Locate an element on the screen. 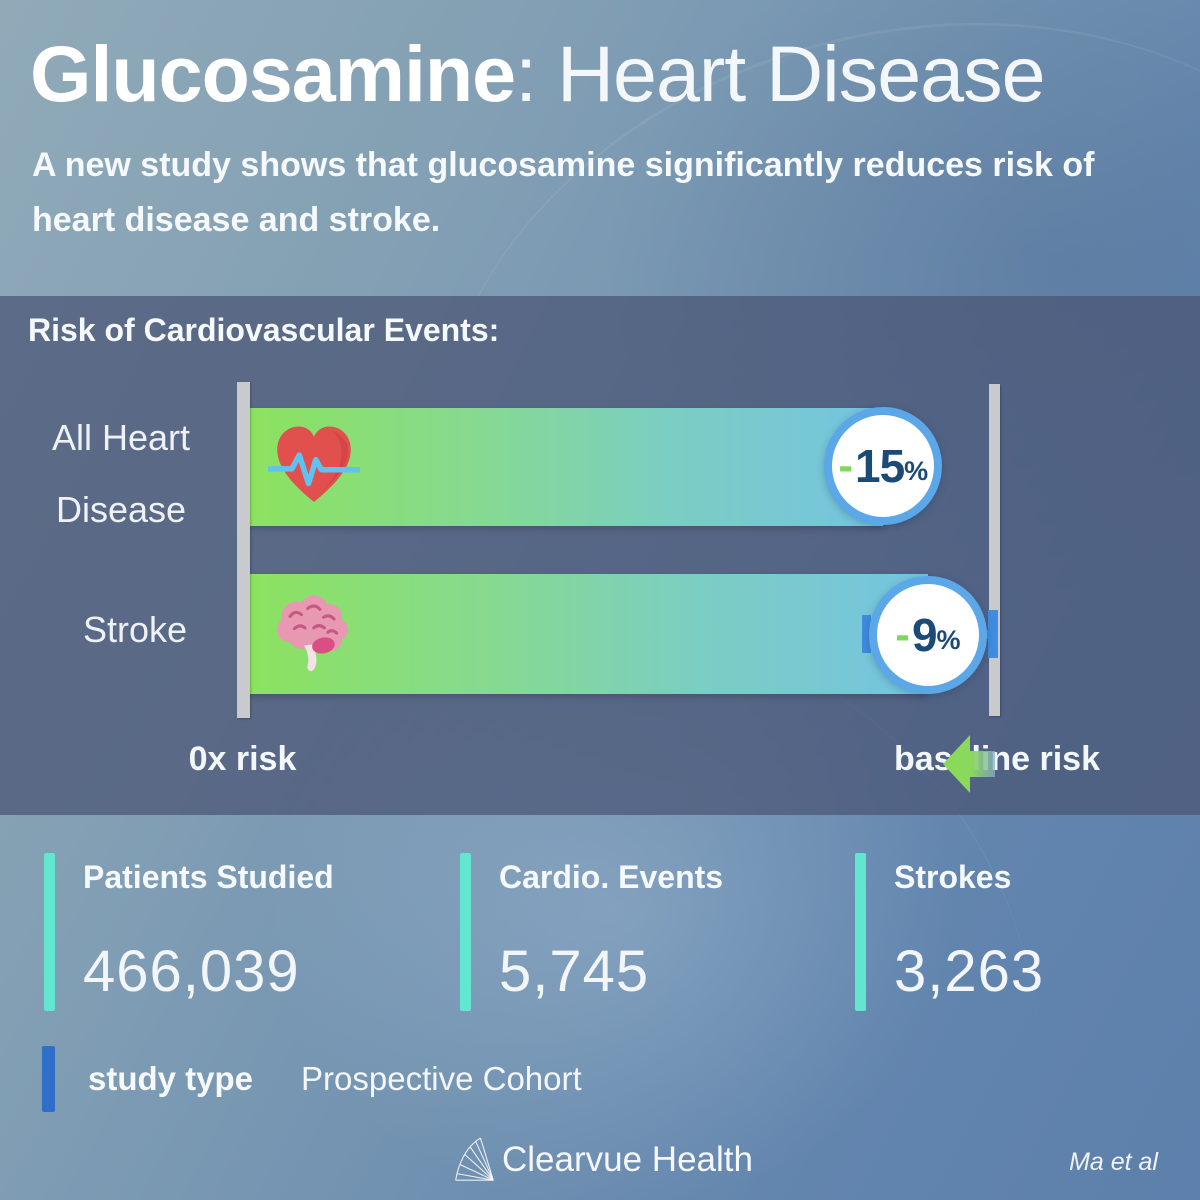 The height and width of the screenshot is (1200, 1200). row-label-line: Stroke is located at coordinates (135, 629).